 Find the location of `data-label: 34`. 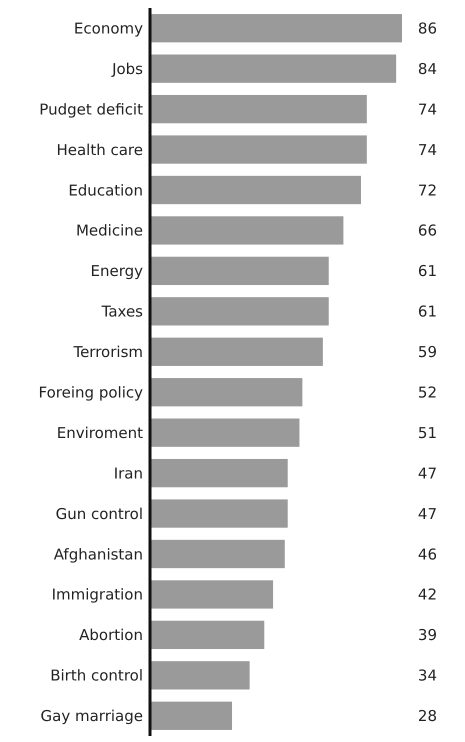

data-label: 34 is located at coordinates (427, 675).